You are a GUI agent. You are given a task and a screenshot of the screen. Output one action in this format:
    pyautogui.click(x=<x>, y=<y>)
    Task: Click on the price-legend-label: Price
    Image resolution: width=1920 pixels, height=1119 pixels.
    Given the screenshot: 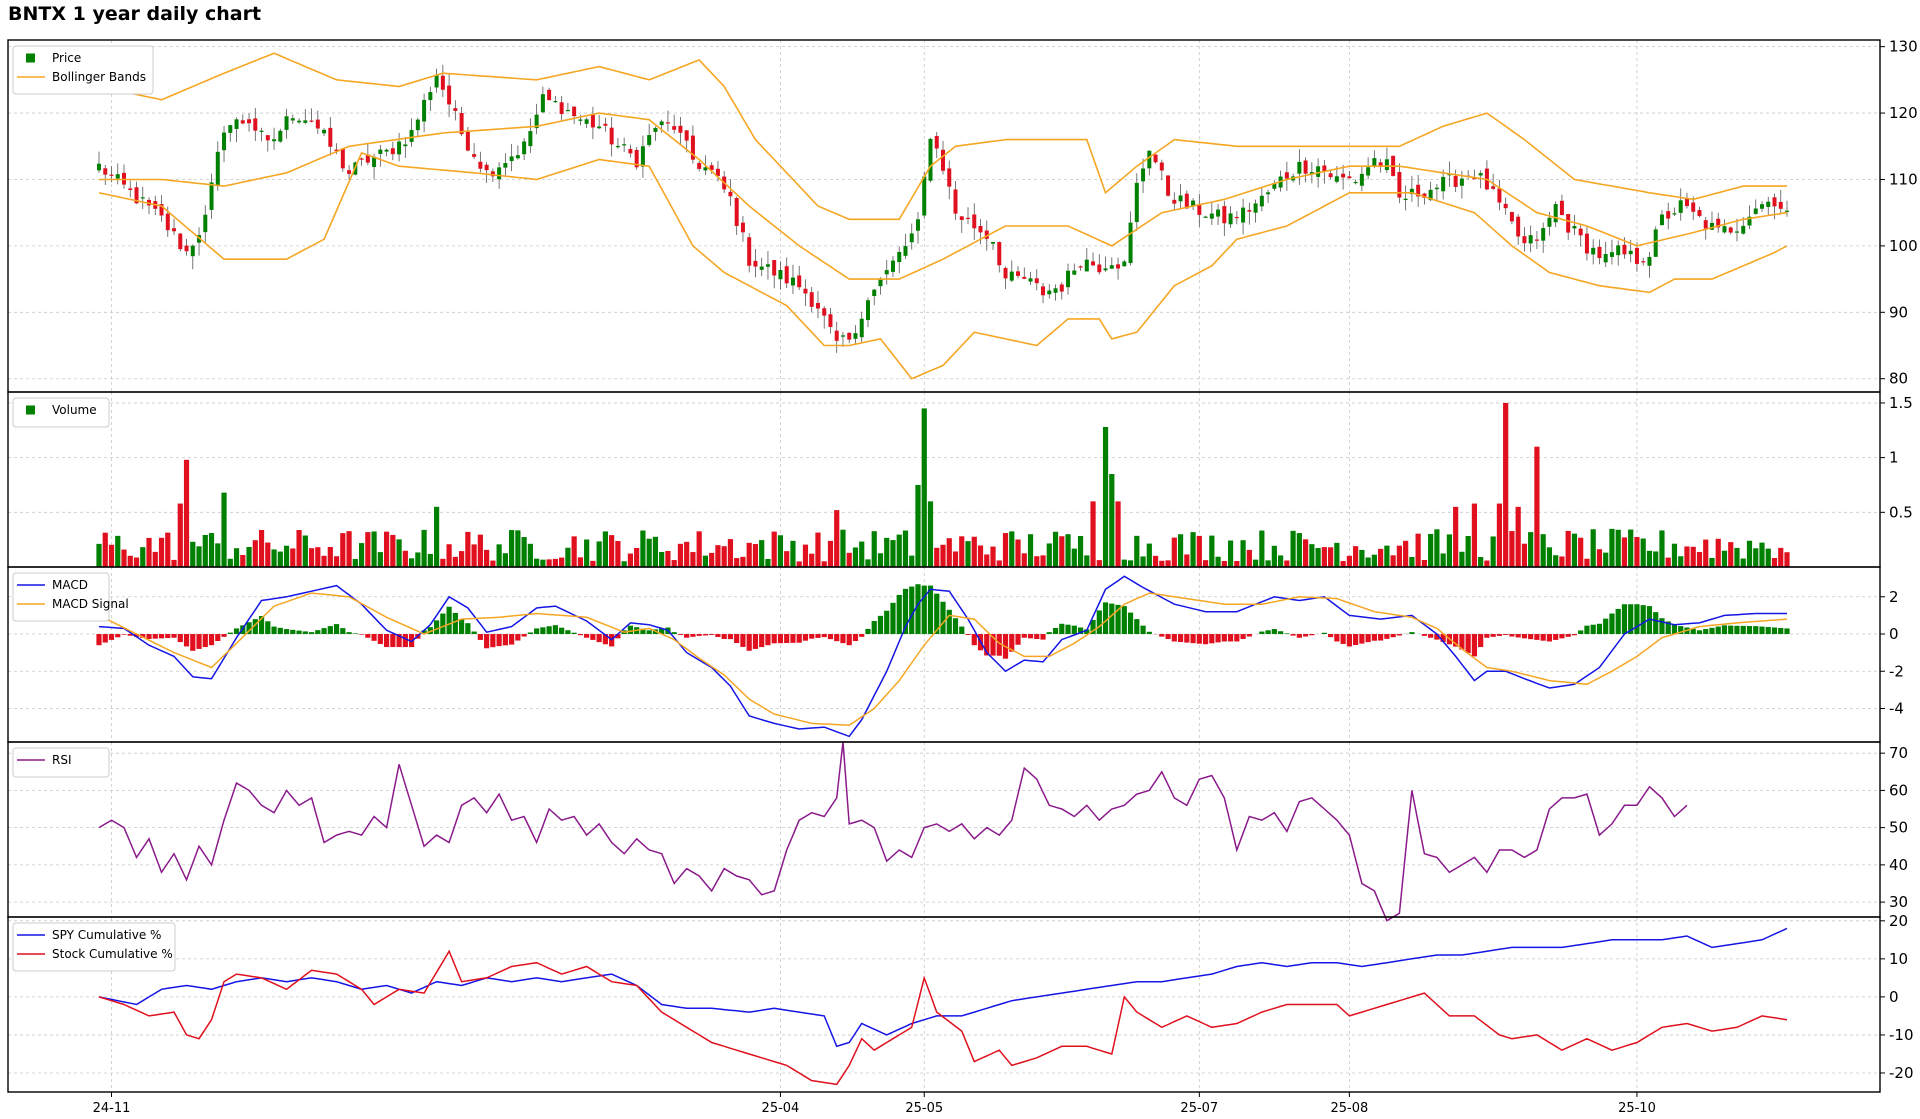 What is the action you would take?
    pyautogui.click(x=66, y=58)
    